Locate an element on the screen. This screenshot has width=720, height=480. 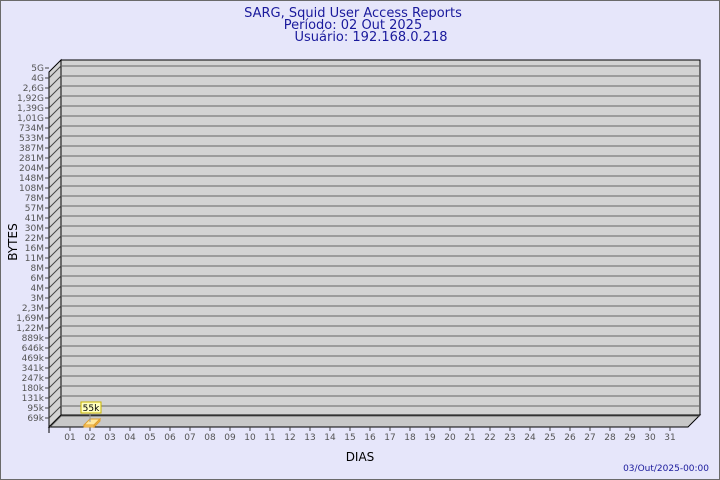
y-tick-label: 1,69M is located at coordinates (30, 319).